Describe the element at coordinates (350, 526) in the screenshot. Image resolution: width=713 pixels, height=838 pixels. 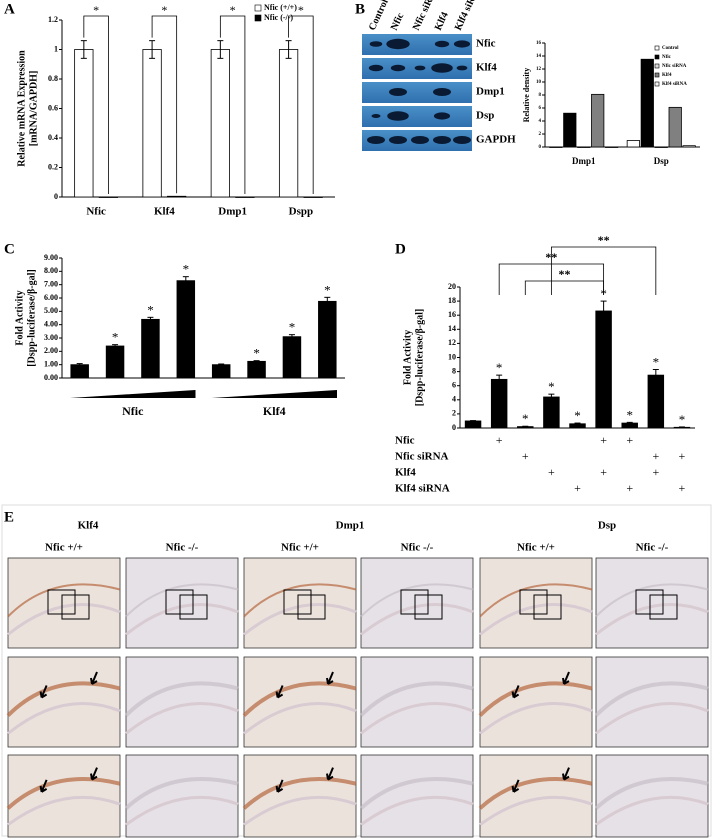
I see `gene-label: Dmp1` at that location.